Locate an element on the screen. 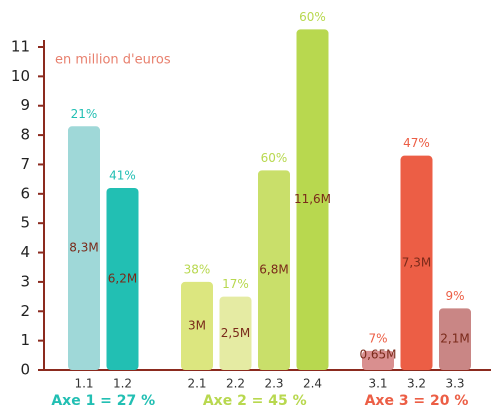  share-label: 7% is located at coordinates (377, 338).